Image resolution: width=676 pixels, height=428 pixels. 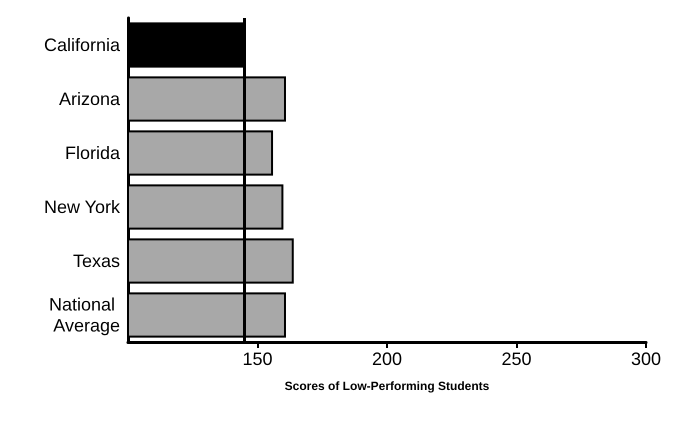 What do you see at coordinates (257, 359) in the screenshot?
I see `x-tick-label: 150` at bounding box center [257, 359].